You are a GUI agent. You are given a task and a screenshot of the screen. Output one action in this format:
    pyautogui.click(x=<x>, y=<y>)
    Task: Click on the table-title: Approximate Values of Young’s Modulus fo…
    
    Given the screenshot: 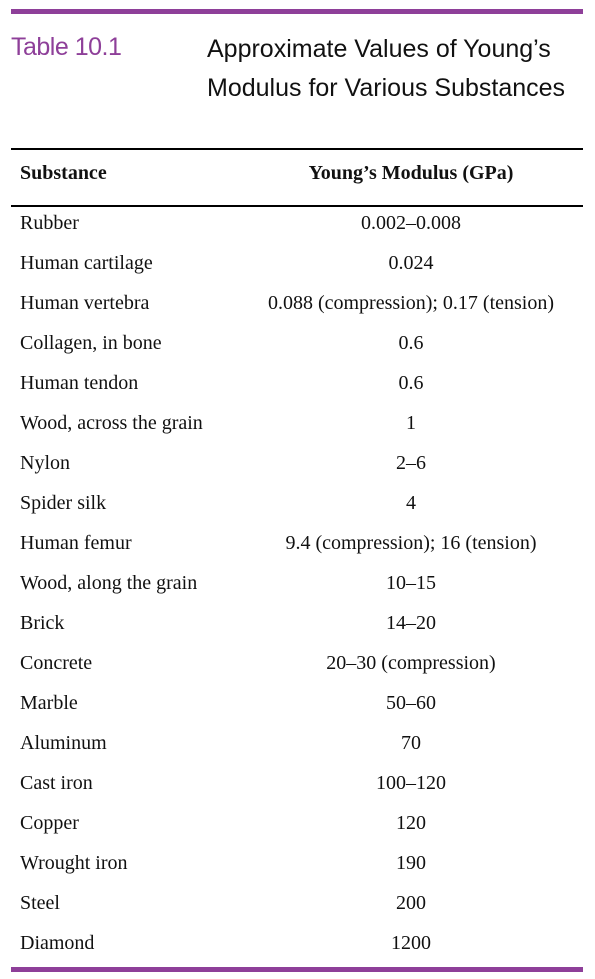 What is the action you would take?
    pyautogui.click(x=386, y=68)
    